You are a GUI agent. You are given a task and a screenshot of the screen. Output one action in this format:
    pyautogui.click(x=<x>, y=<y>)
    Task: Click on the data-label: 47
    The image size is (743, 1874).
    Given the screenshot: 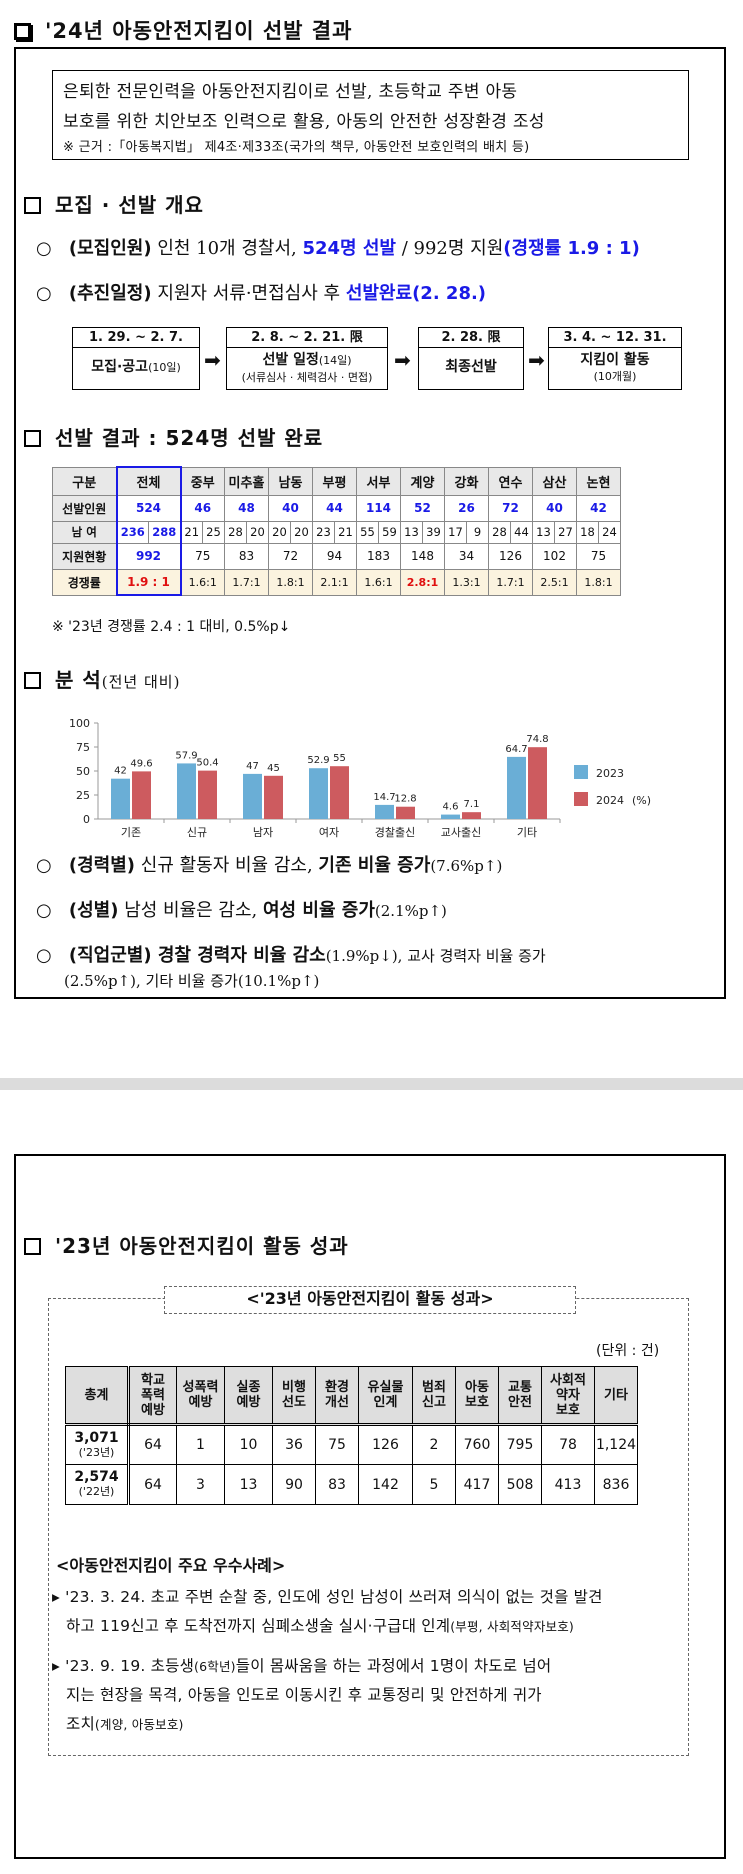 What is the action you would take?
    pyautogui.click(x=252, y=766)
    